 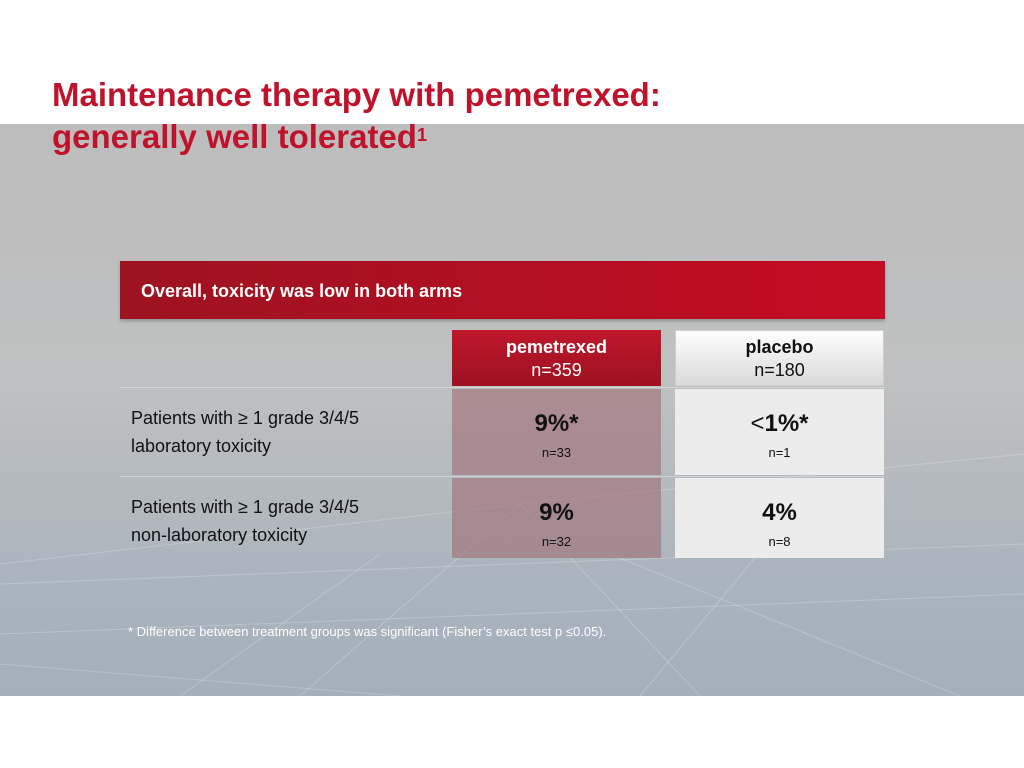 I want to click on cell-n: n=8, so click(x=779, y=541).